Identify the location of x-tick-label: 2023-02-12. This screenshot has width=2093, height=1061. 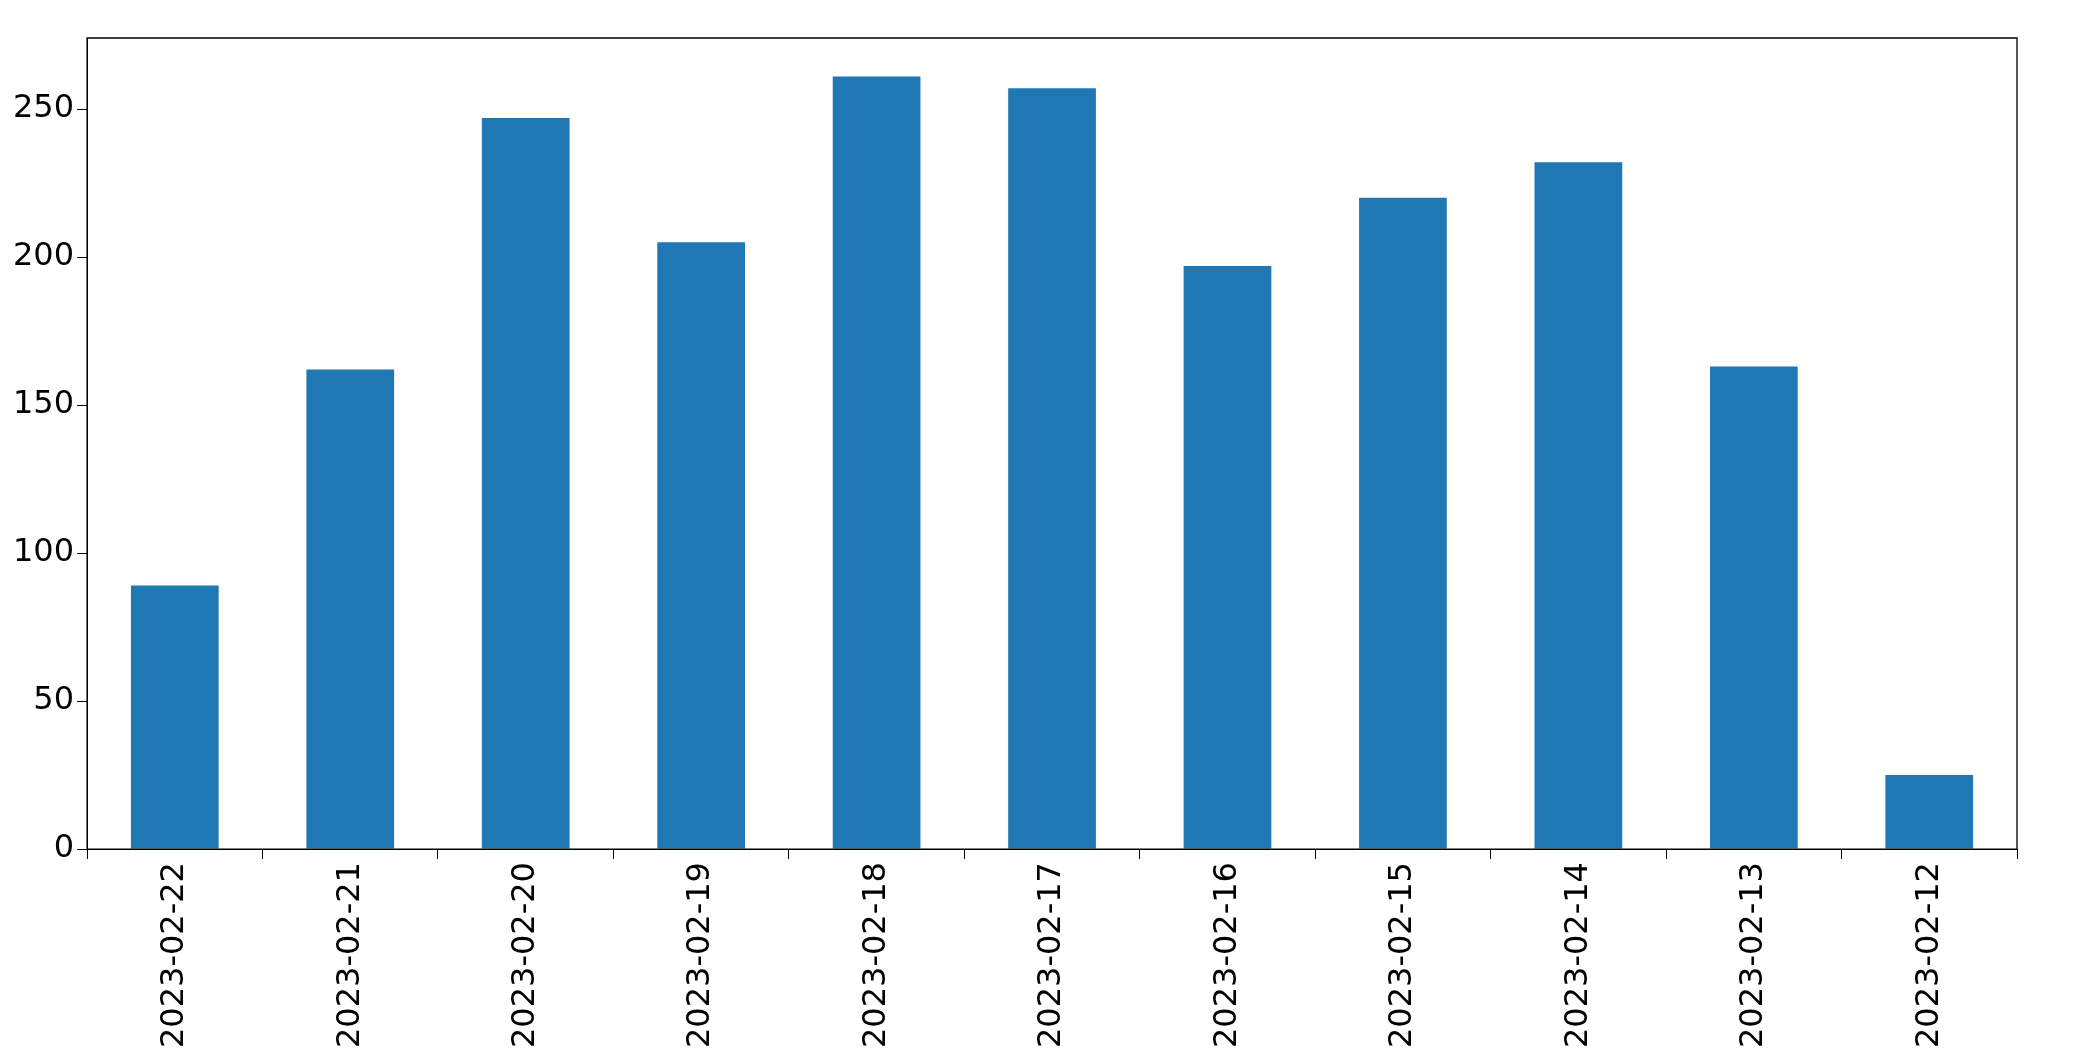
(1926, 955).